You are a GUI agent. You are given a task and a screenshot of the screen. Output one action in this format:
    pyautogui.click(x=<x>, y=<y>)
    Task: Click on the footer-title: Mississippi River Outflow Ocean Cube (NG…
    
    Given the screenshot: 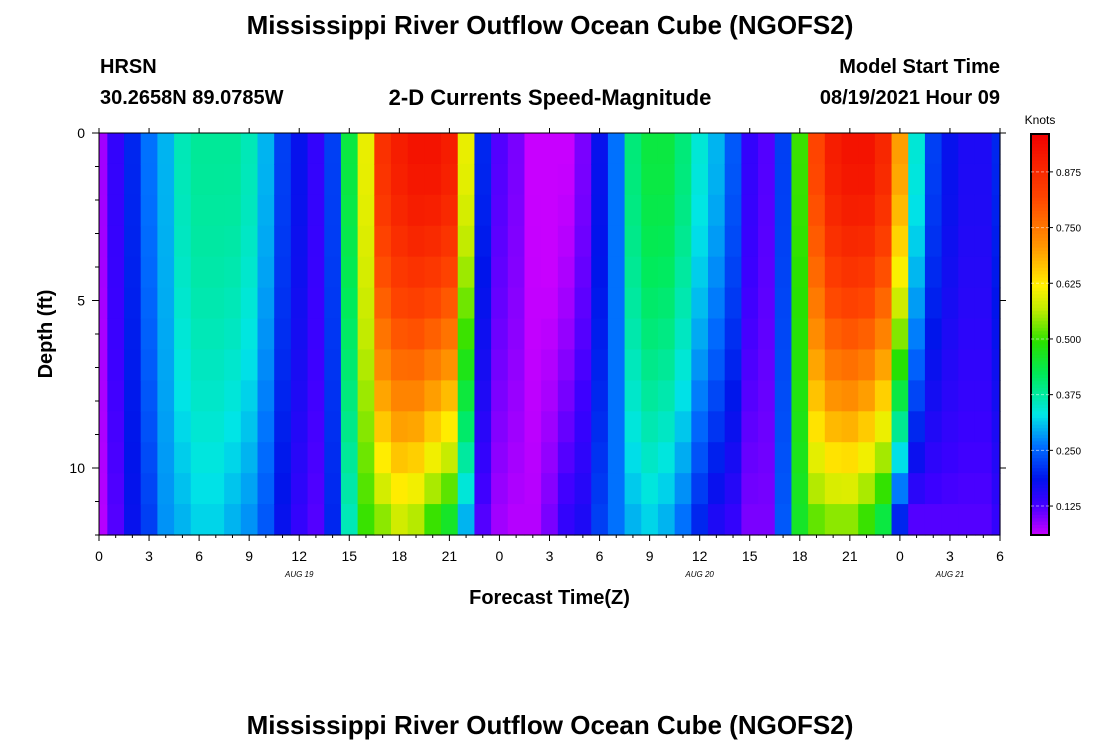 What is the action you would take?
    pyautogui.click(x=550, y=725)
    